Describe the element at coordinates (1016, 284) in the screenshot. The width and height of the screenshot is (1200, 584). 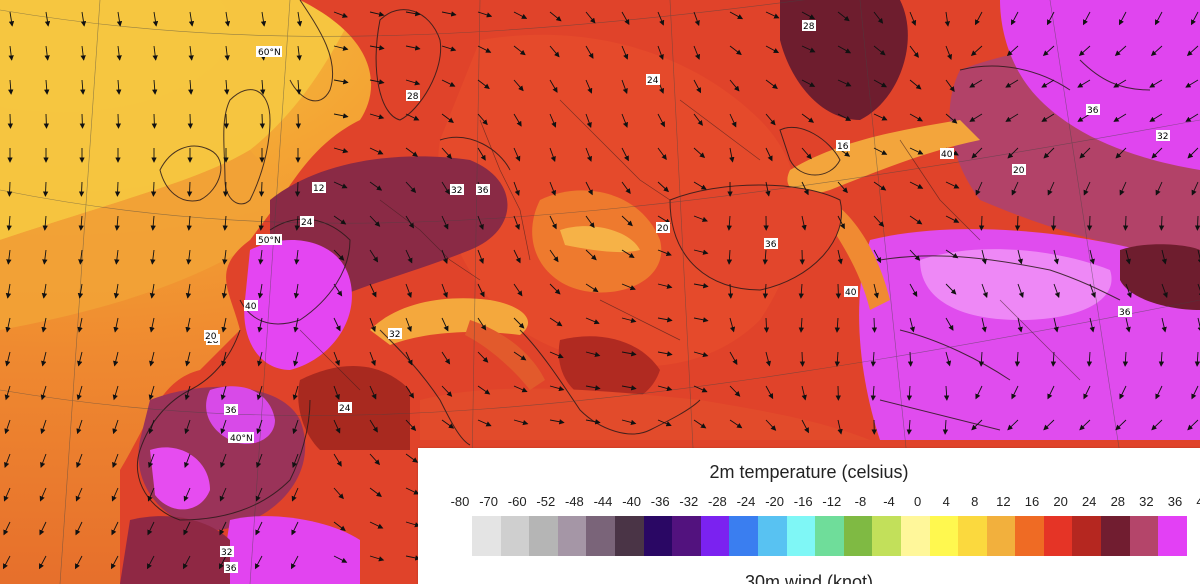
I see `pale-desert-zone` at that location.